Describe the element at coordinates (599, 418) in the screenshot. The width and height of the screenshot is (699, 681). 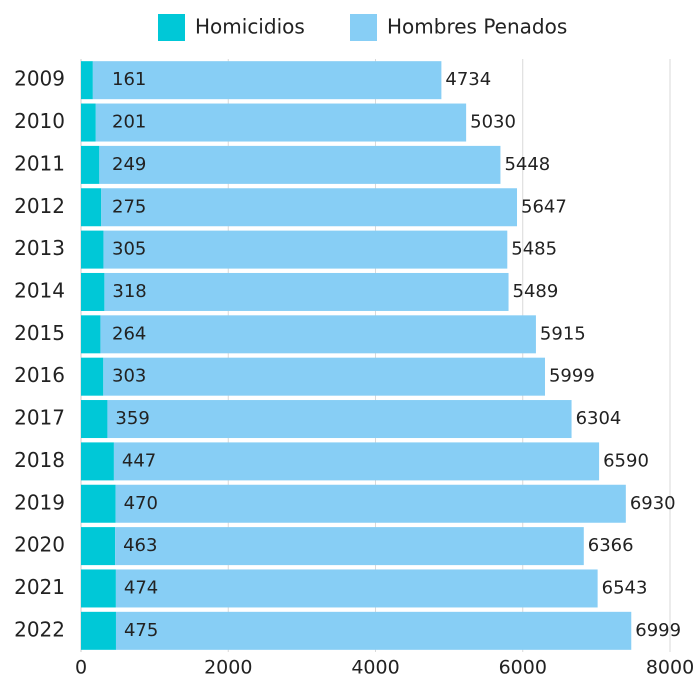
I see `data-label: 6304` at that location.